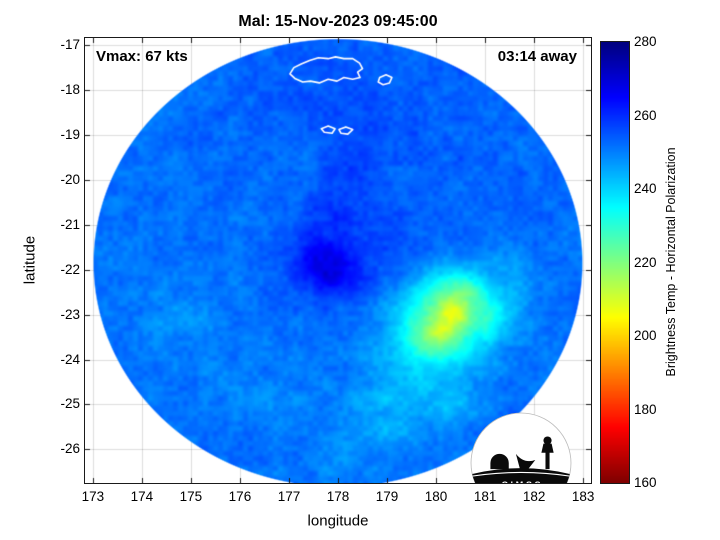 The width and height of the screenshot is (720, 540). Describe the element at coordinates (645, 262) in the screenshot. I see `colorbar-tick-label: 220` at that location.